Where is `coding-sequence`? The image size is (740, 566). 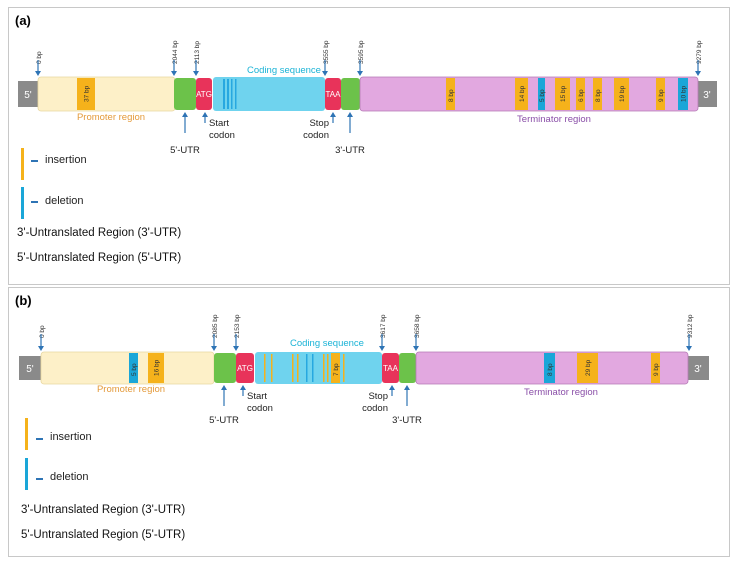
coding-sequence is located at coordinates (318, 368).